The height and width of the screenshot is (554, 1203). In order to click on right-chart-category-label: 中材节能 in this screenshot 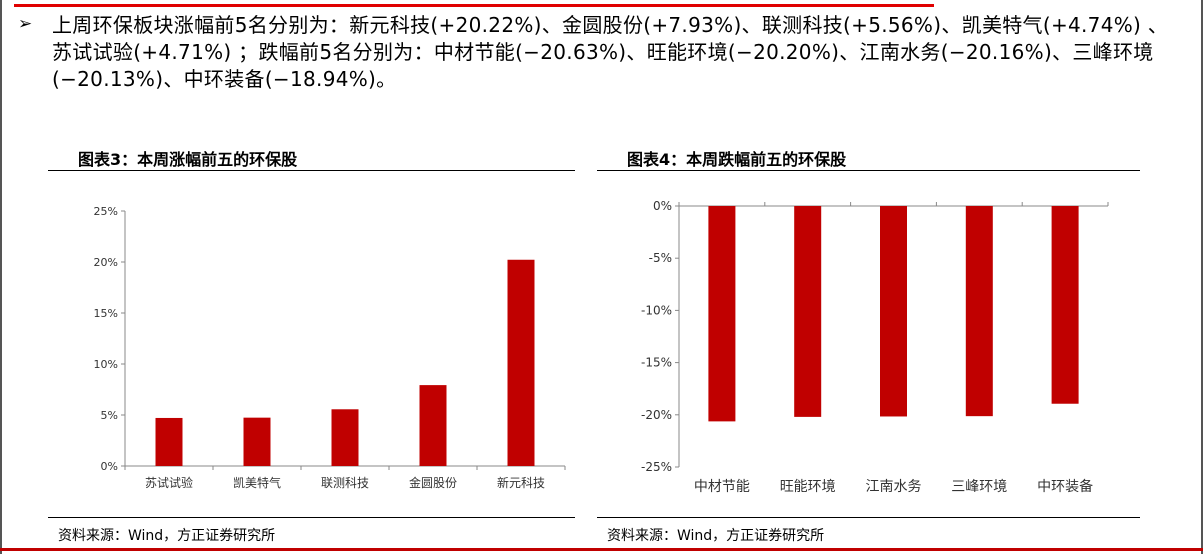, I will do `click(722, 487)`.